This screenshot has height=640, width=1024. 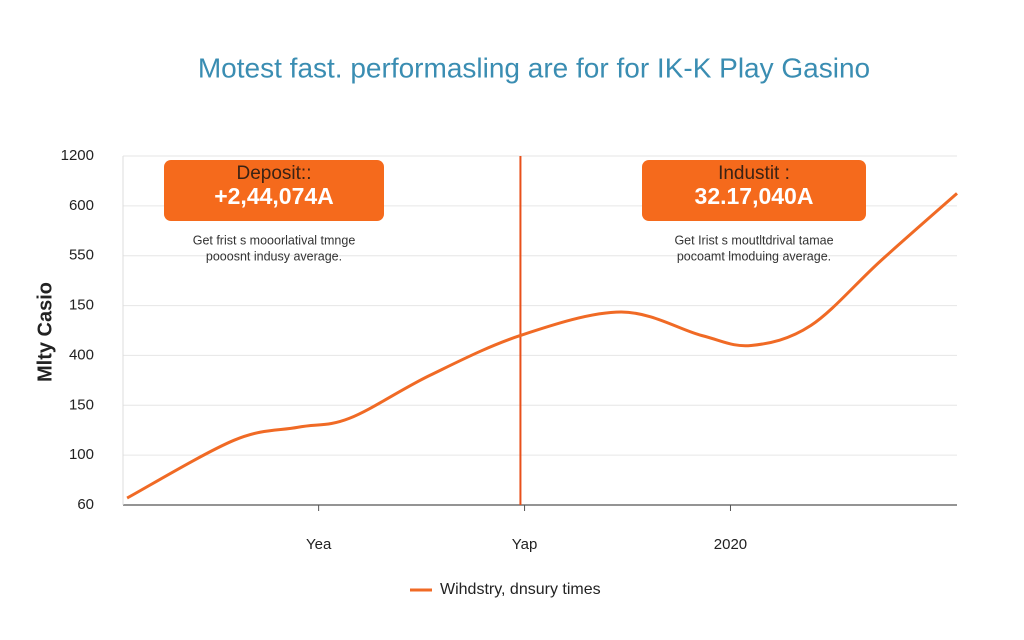 What do you see at coordinates (520, 589) in the screenshot?
I see `legend-label: Wihdstry, dnsury times` at bounding box center [520, 589].